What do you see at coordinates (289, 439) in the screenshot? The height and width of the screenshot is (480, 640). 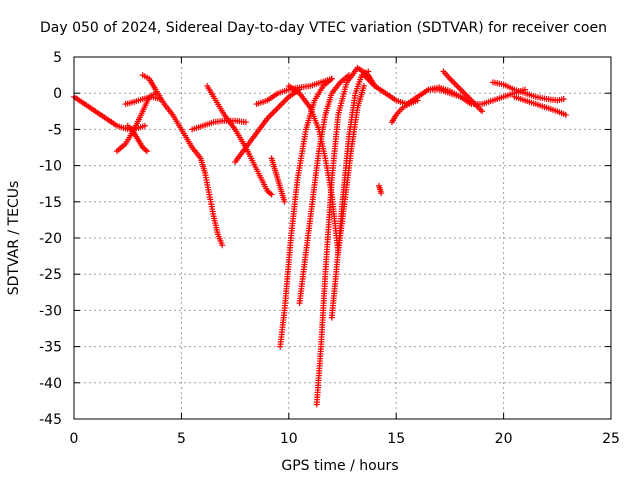 I see `x-tick-label: 10` at bounding box center [289, 439].